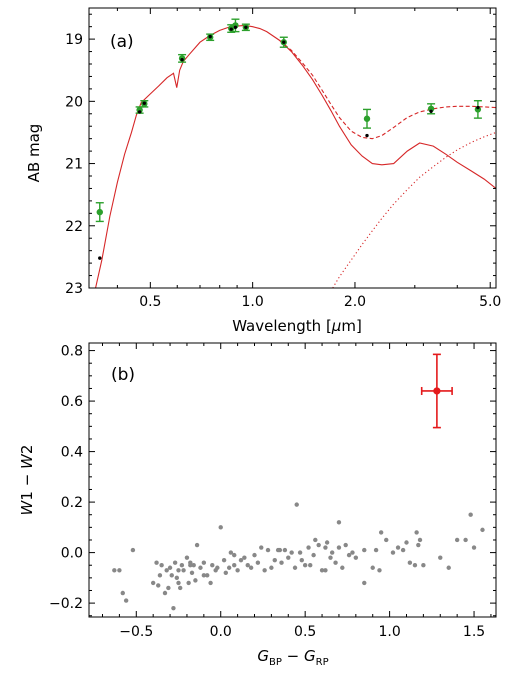 The width and height of the screenshot is (517, 678). What do you see at coordinates (389, 632) in the screenshot?
I see `b-x-tick-label: 1.0` at bounding box center [389, 632].